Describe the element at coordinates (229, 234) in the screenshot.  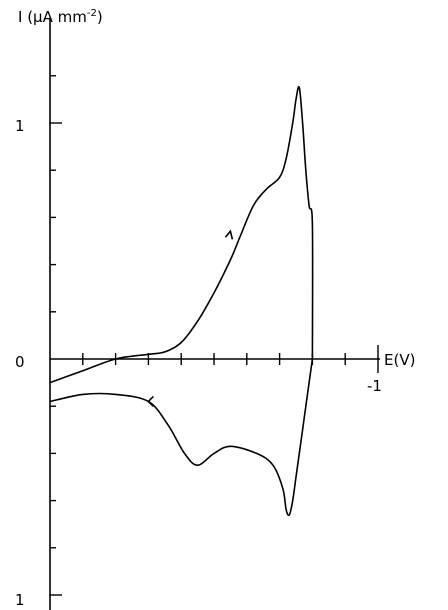
I see `sweep-arrow-forward` at that location.